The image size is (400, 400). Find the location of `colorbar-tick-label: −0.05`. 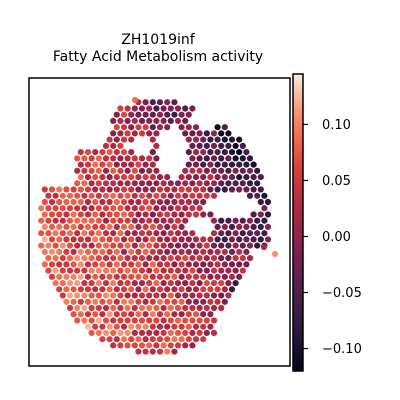

colorbar-tick-label: −0.05 is located at coordinates (342, 293).